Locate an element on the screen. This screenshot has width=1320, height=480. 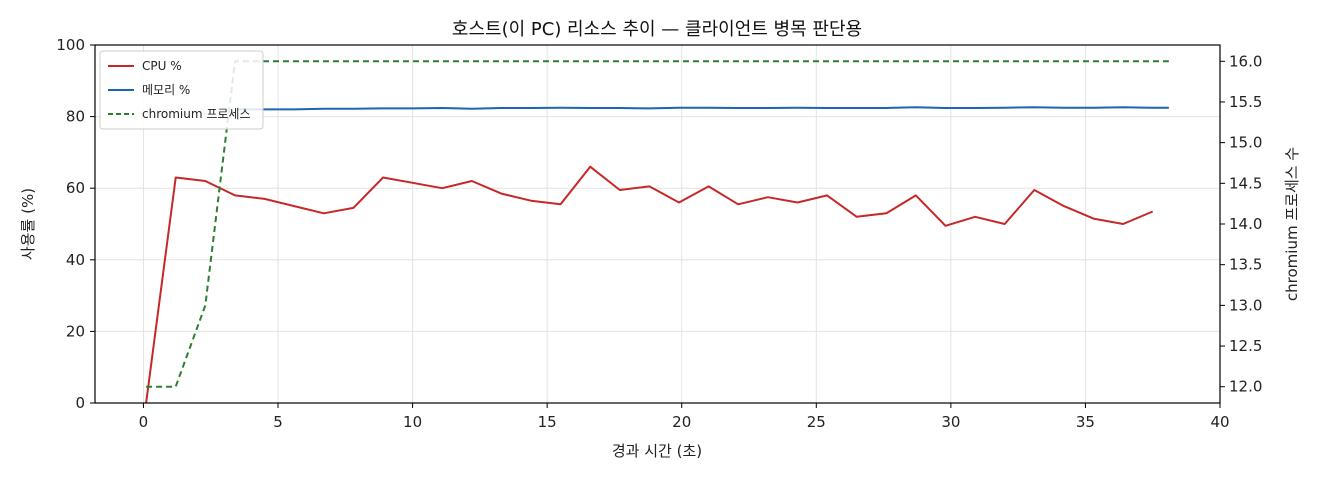
x-tick-label: 35 is located at coordinates (1085, 422).